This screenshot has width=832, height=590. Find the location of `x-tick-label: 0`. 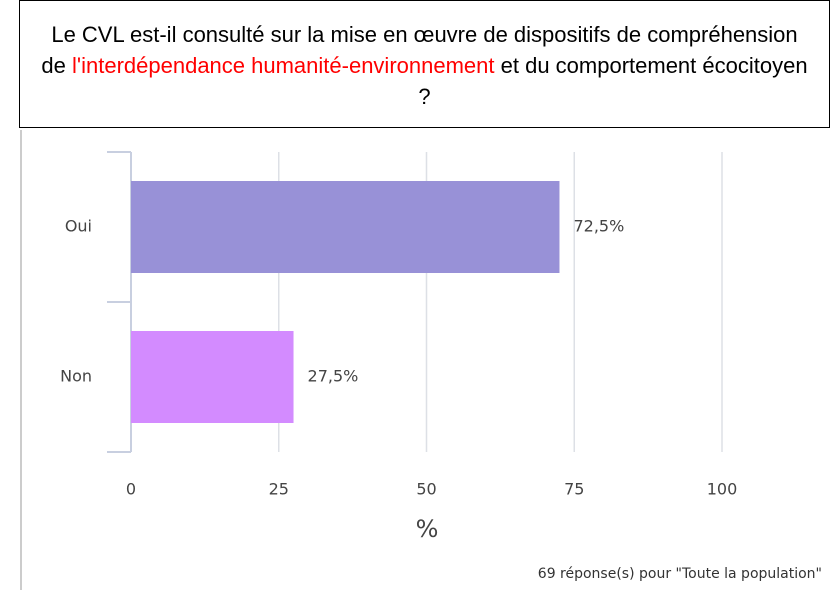

x-tick-label: 0 is located at coordinates (131, 489).